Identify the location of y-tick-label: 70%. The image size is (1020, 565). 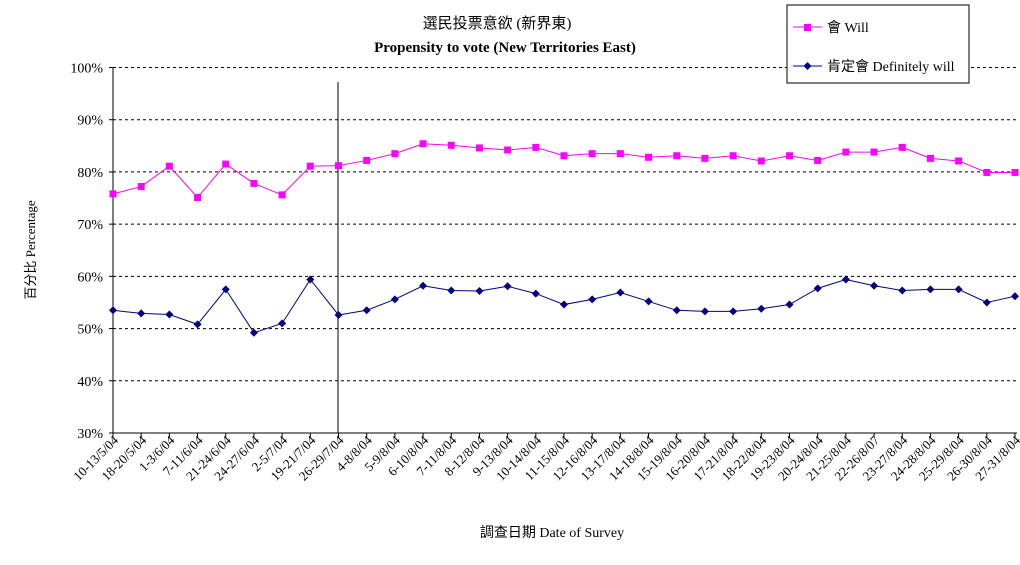
(90, 225).